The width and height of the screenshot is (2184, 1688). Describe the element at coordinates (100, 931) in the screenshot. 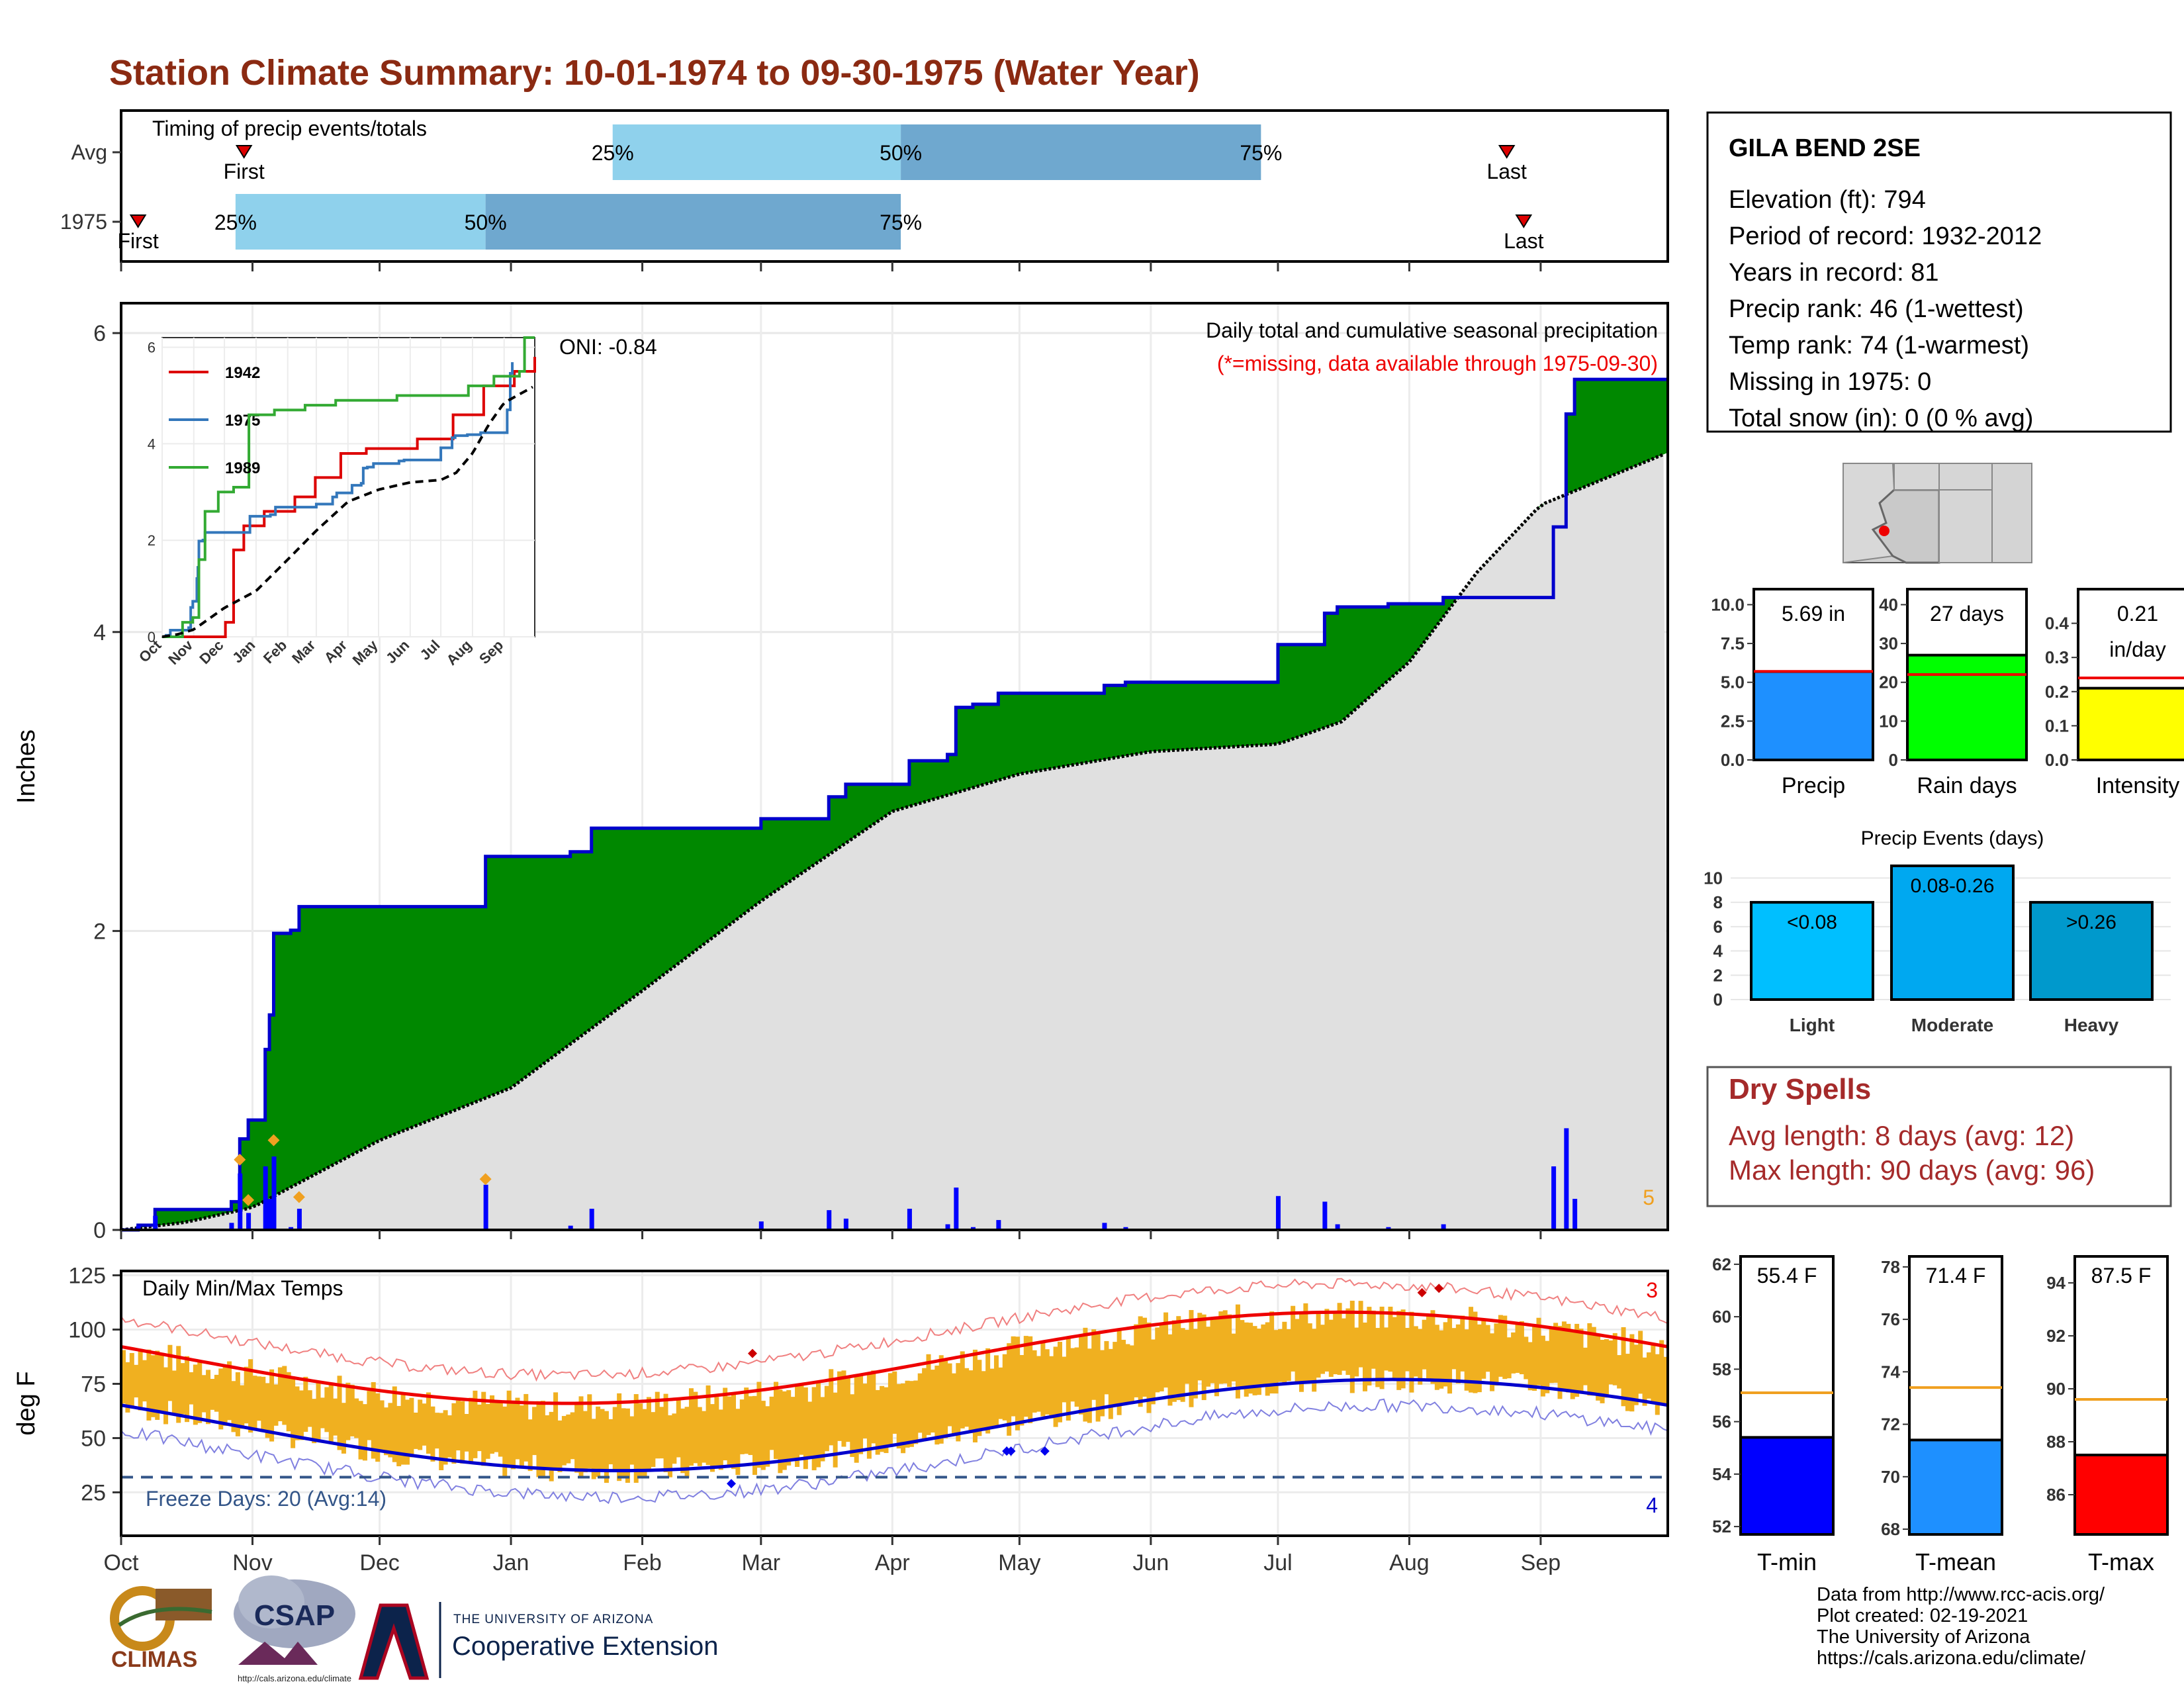

I see `precip-y-tick-label: 2` at that location.